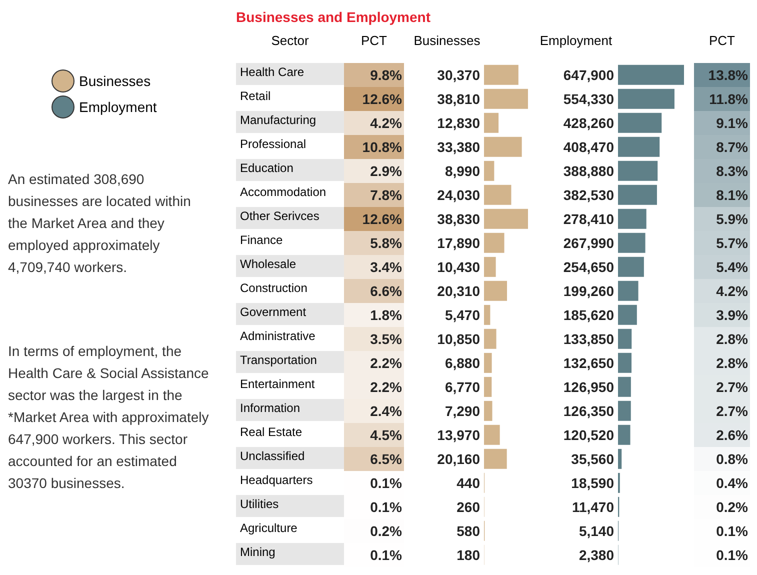 The height and width of the screenshot is (575, 757). I want to click on legend-label: Businesses, so click(115, 81).